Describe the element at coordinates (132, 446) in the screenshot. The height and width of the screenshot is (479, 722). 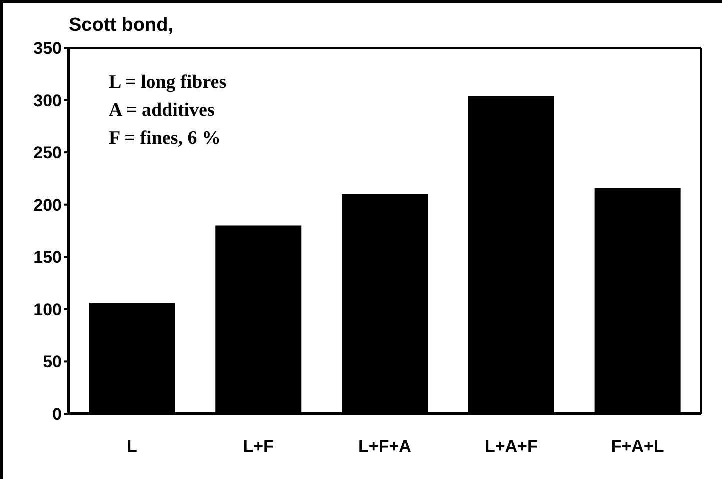
I see `x-tick-label: L` at that location.